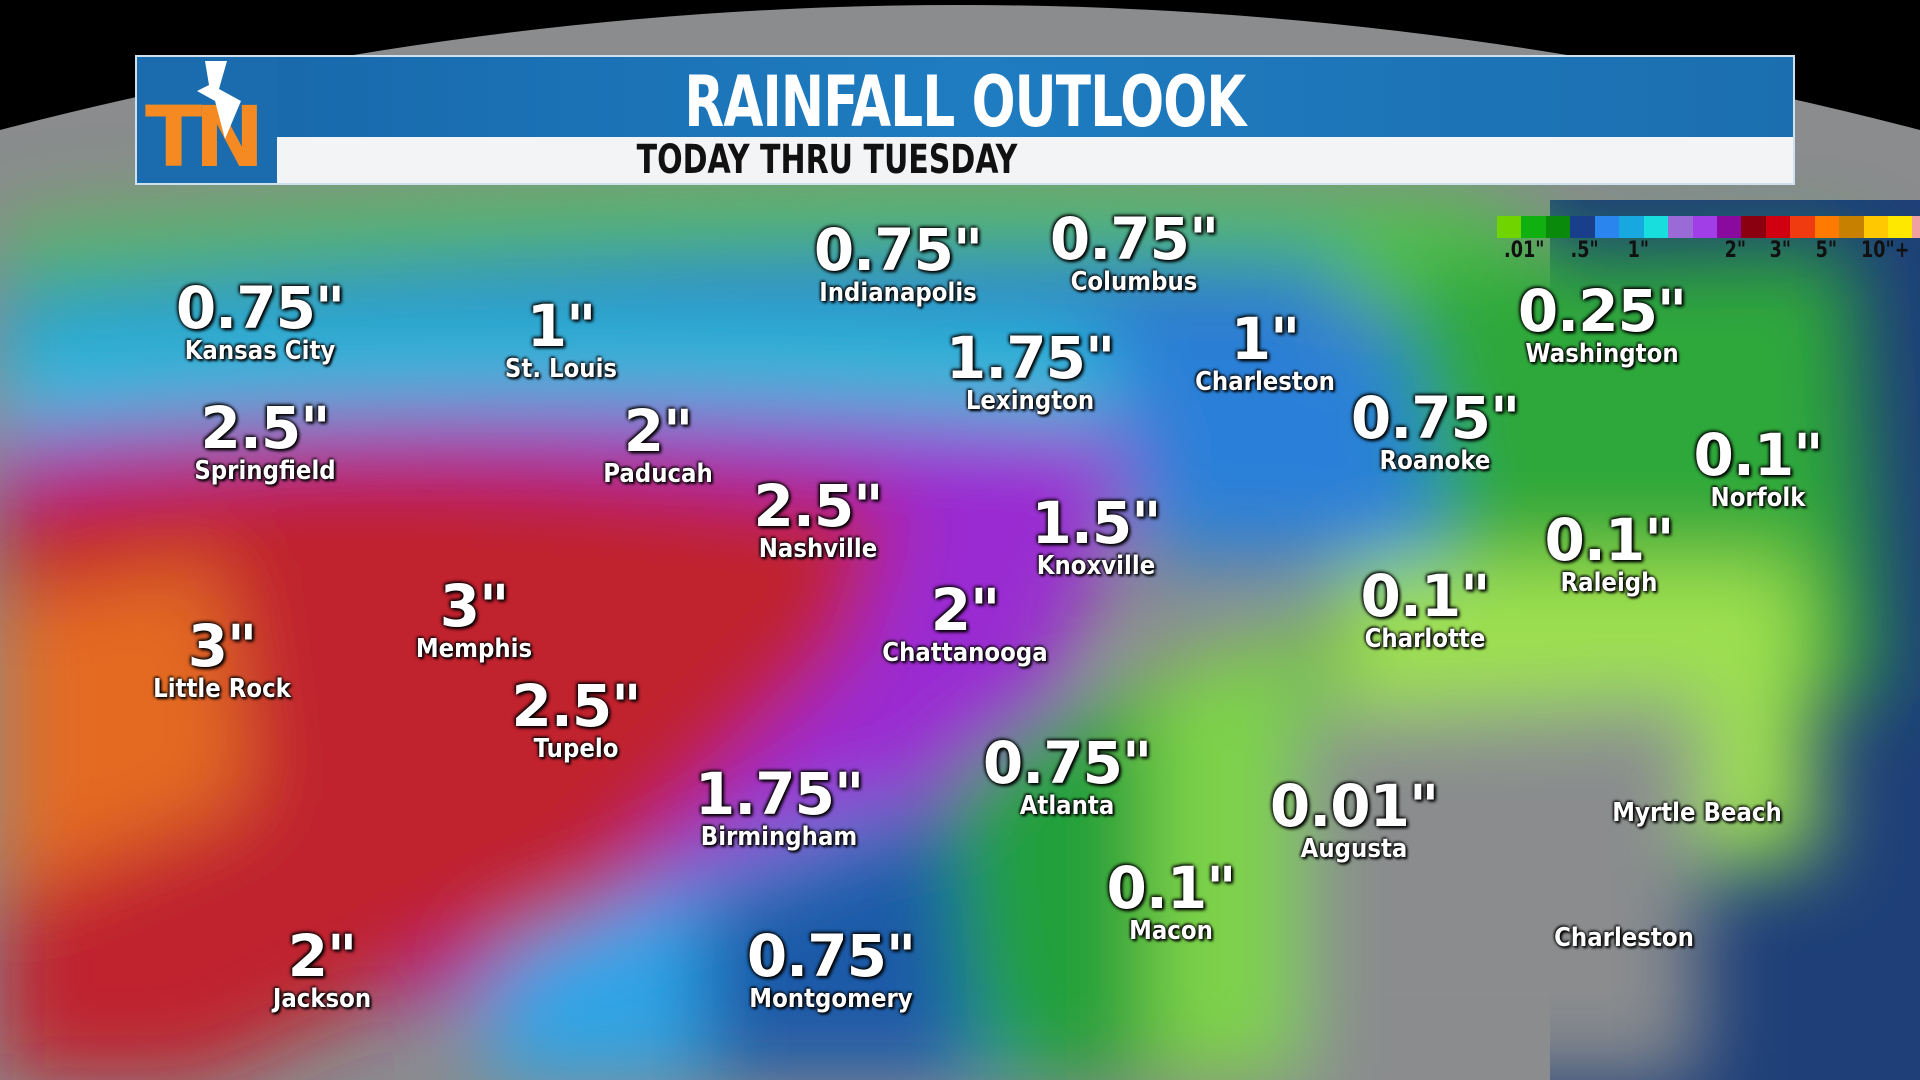 The image size is (1920, 1080). What do you see at coordinates (1584, 250) in the screenshot?
I see `legend-label: .5"` at bounding box center [1584, 250].